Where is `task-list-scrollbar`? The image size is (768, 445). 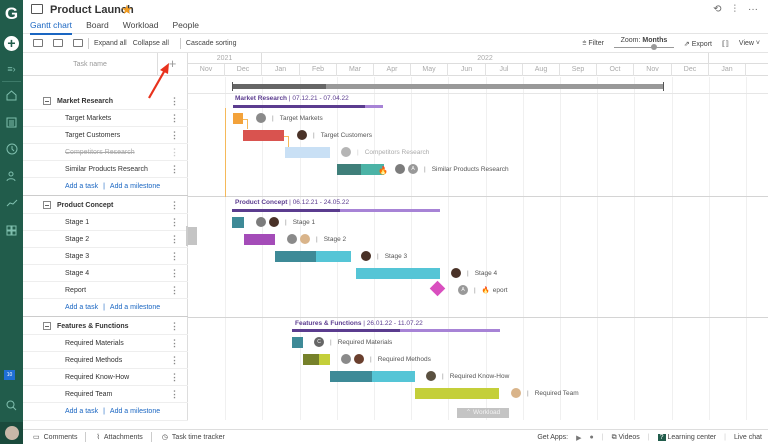 task-list-scrollbar is located at coordinates (187, 236).